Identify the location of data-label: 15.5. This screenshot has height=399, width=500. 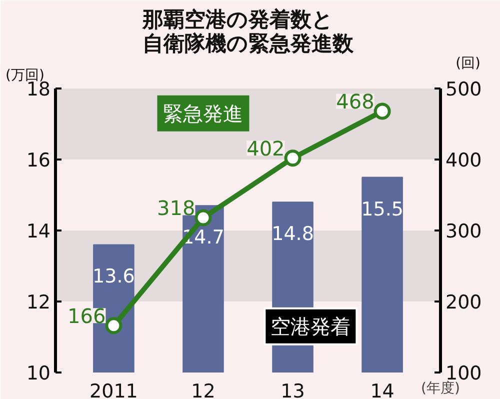
(382, 209).